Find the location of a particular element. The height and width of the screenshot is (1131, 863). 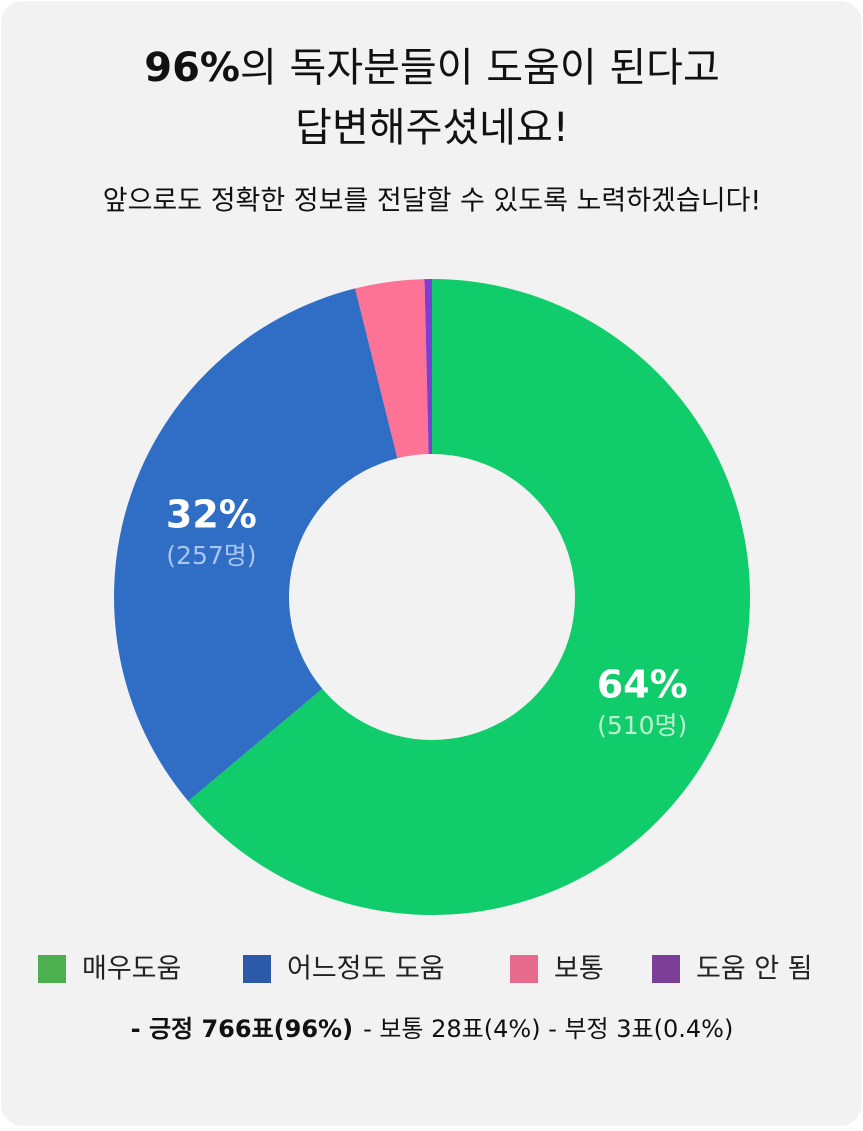

subtitle: 앞으로도 정확한 정보를 전달할 수 있도록 노력하겠습니다! is located at coordinates (432, 201).